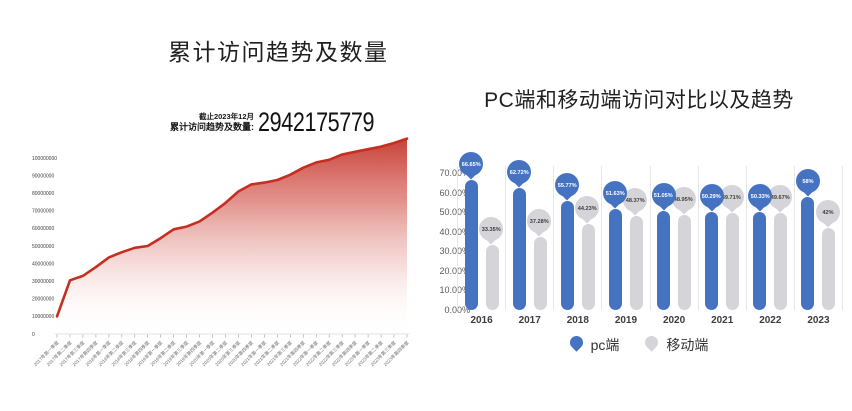 Image resolution: width=852 pixels, height=411 pixels. I want to click on pc-value-balloon: 50.33%, so click(759, 195).